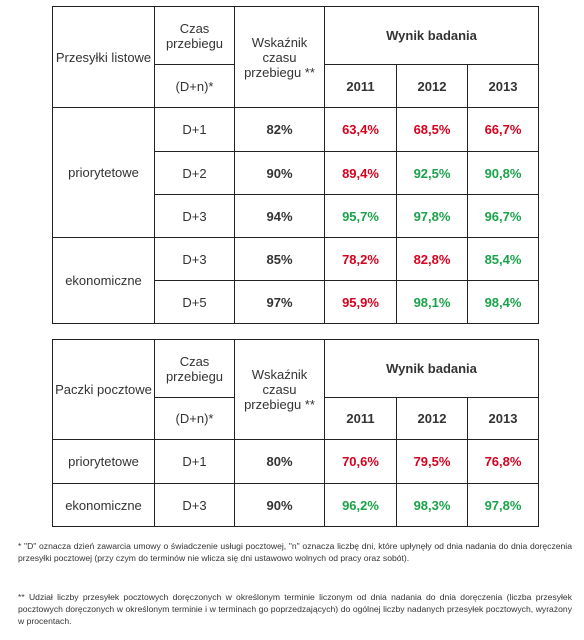 This screenshot has height=640, width=584. I want to click on group-name: priorytetowe, so click(103, 172).